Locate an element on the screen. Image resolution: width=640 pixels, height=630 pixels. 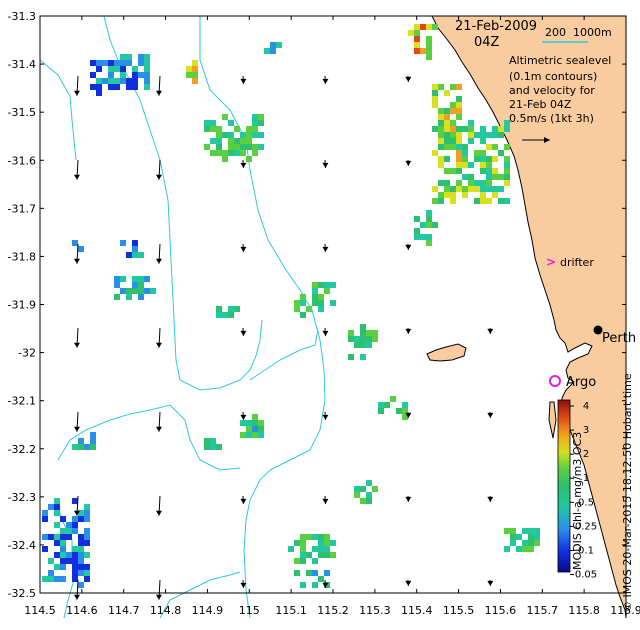
y-tick-label: -32.4 is located at coordinates (22, 545).